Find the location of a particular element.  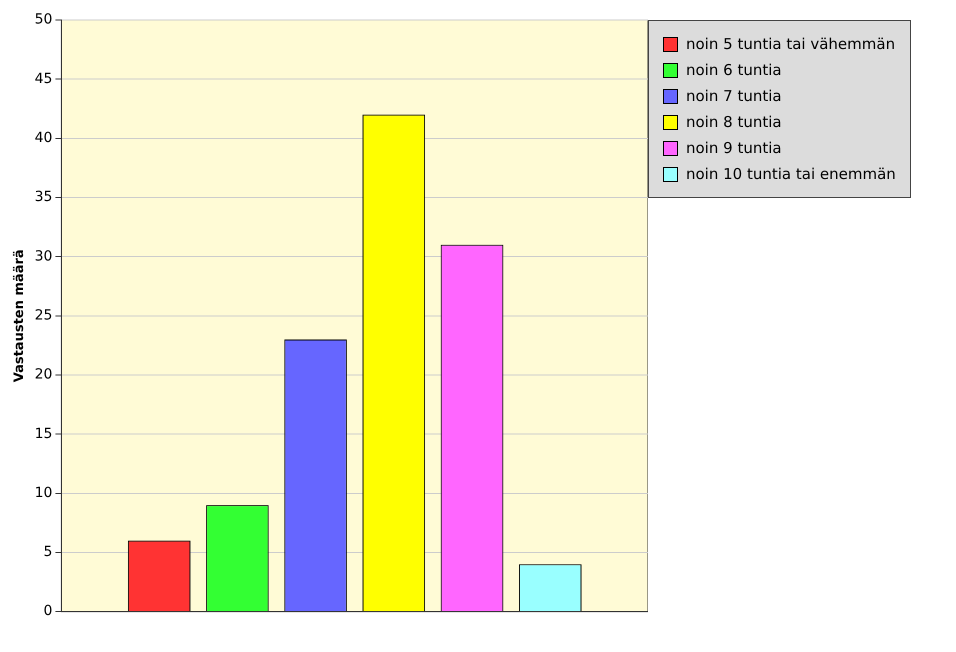

legend-label: noin 7 tuntia is located at coordinates (734, 96).